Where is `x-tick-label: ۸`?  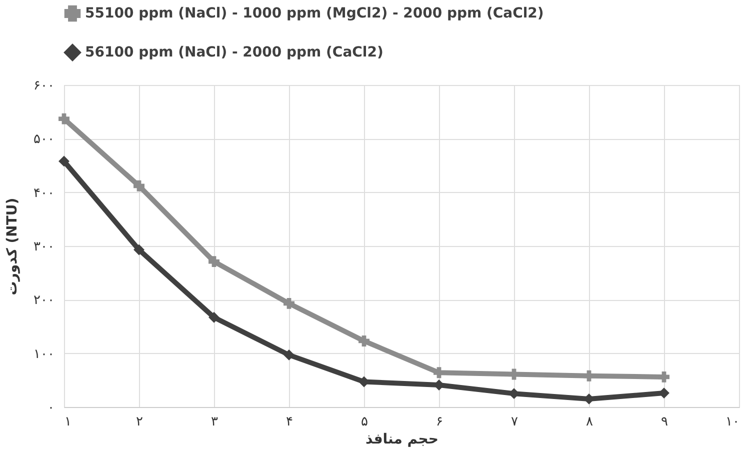
x-tick-label: ۸ is located at coordinates (590, 422).